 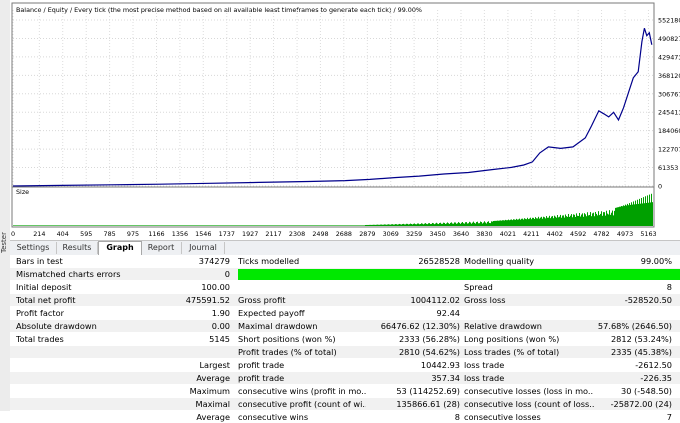 I want to click on size-label: Size, so click(x=22, y=192).